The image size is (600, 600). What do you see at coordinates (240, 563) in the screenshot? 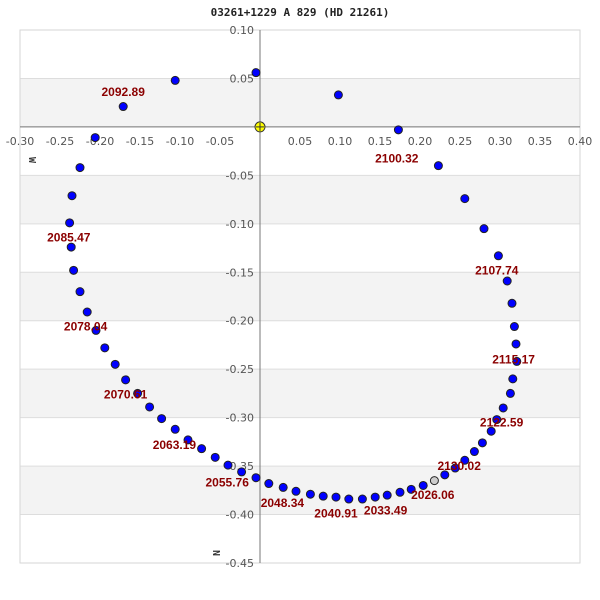
I see `y-tick-label: -0.45` at bounding box center [240, 563].